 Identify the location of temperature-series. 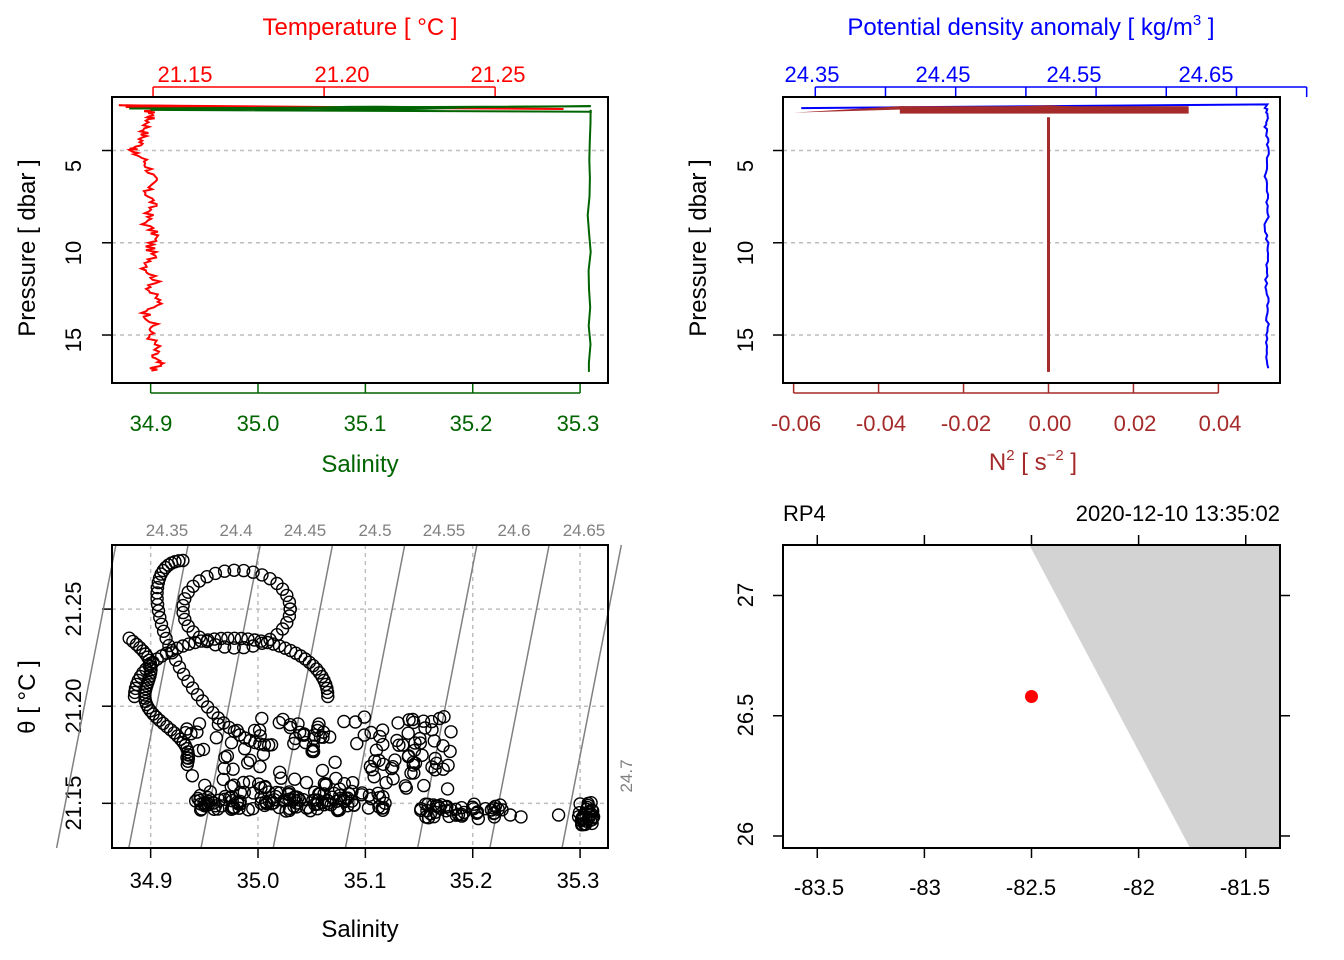
(341, 238).